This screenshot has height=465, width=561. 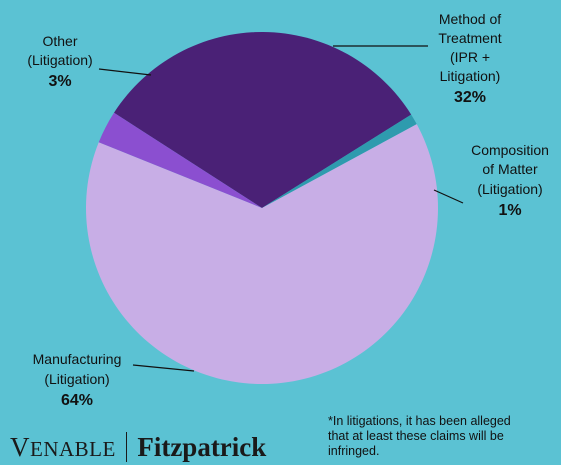 What do you see at coordinates (470, 19) in the screenshot?
I see `label-method-of-treatment-line1: Method of` at bounding box center [470, 19].